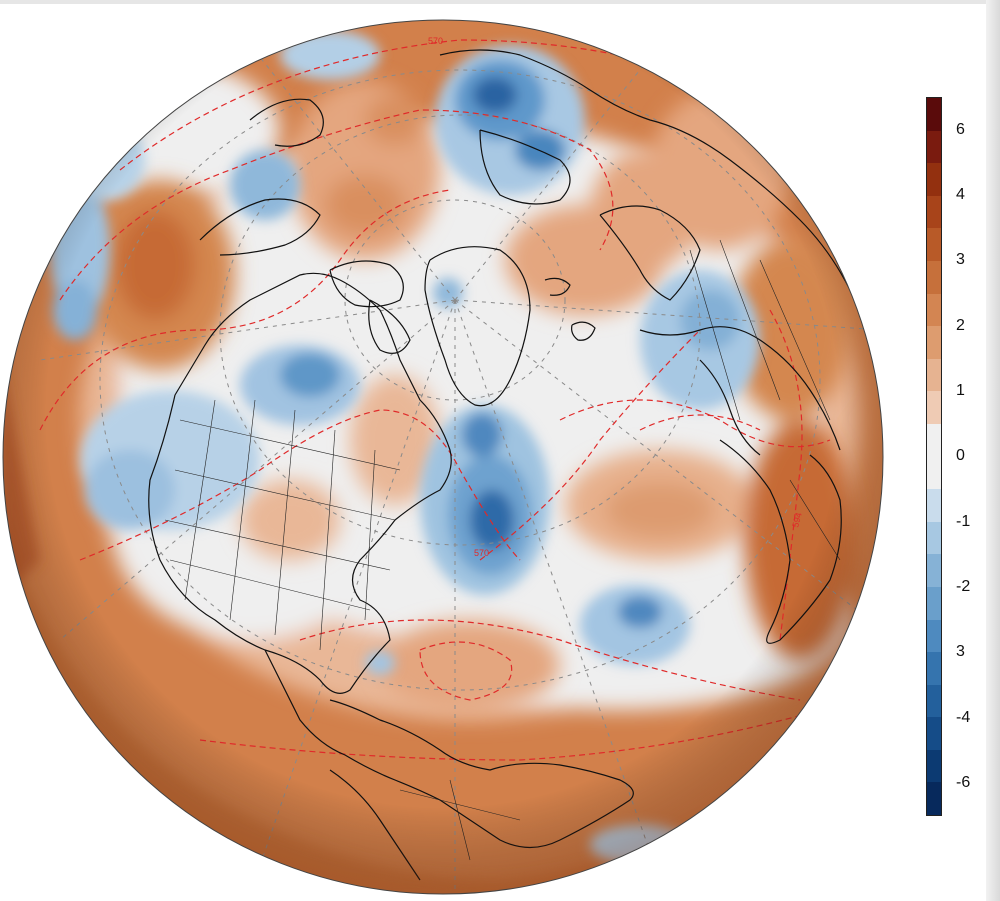 The image size is (1000, 901). I want to click on colorbar-label-0: 0, so click(960, 455).